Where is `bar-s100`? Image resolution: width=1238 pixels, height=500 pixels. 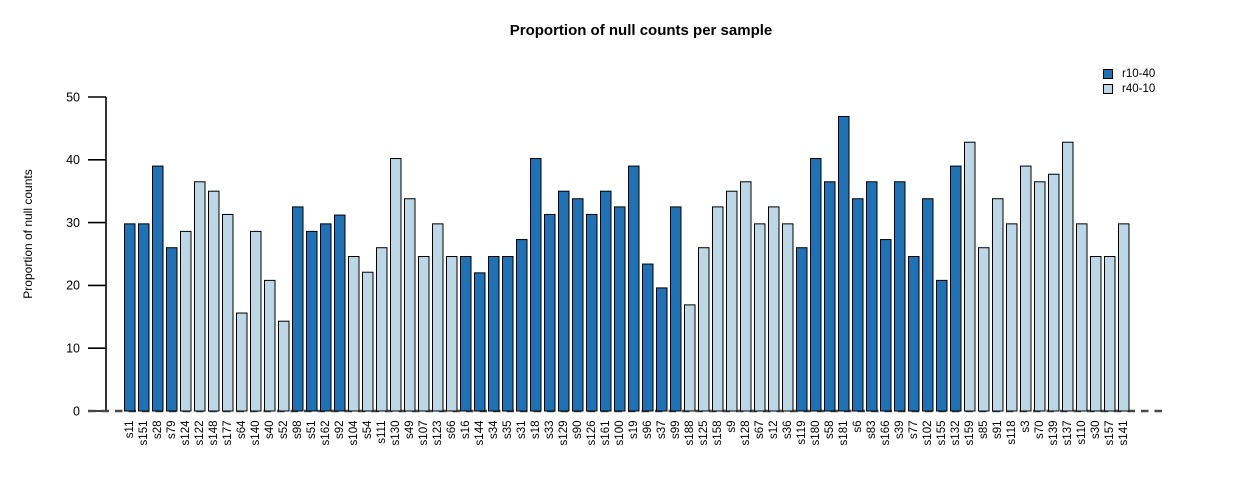 bar-s100 is located at coordinates (620, 309).